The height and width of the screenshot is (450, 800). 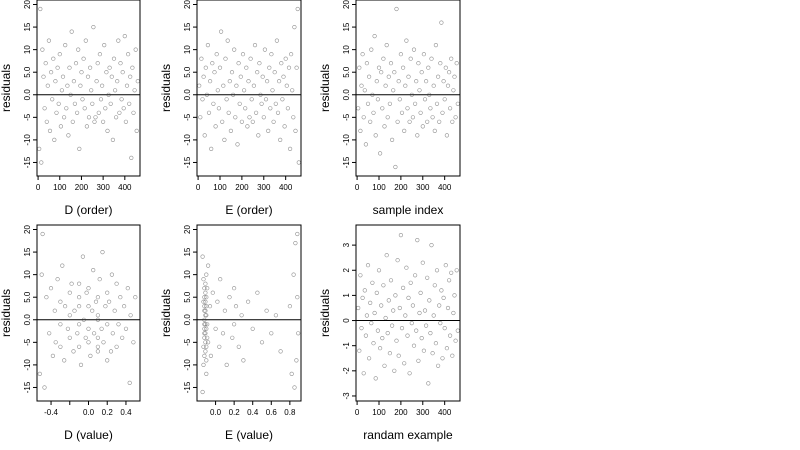 What do you see at coordinates (423, 412) in the screenshot?
I see `x-tick-label: 300` at bounding box center [423, 412].